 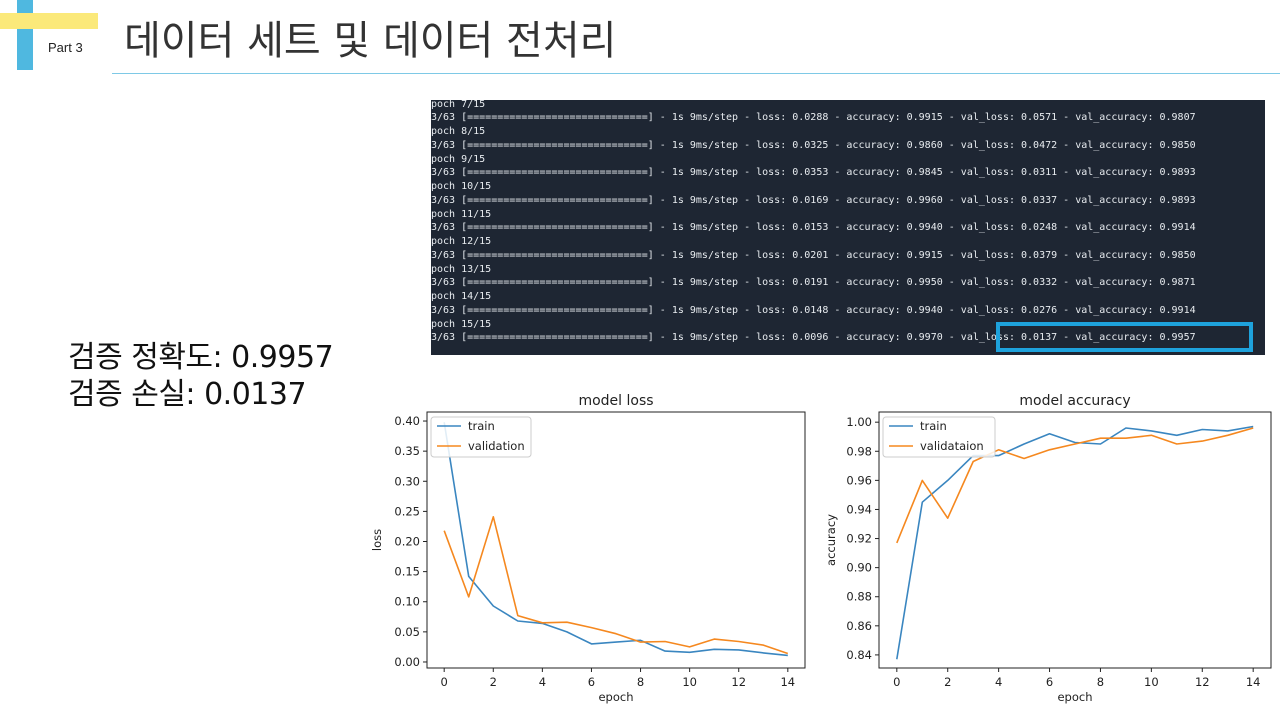 What do you see at coordinates (859, 422) in the screenshot?
I see `y-tick-label: 1.00` at bounding box center [859, 422].